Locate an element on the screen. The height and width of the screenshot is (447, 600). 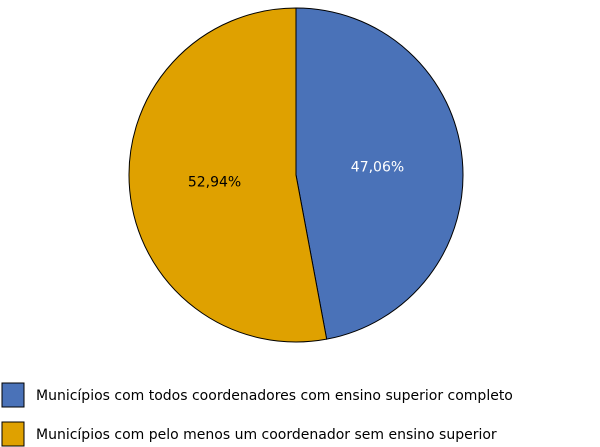
data-label: 52,94% is located at coordinates (214, 183).